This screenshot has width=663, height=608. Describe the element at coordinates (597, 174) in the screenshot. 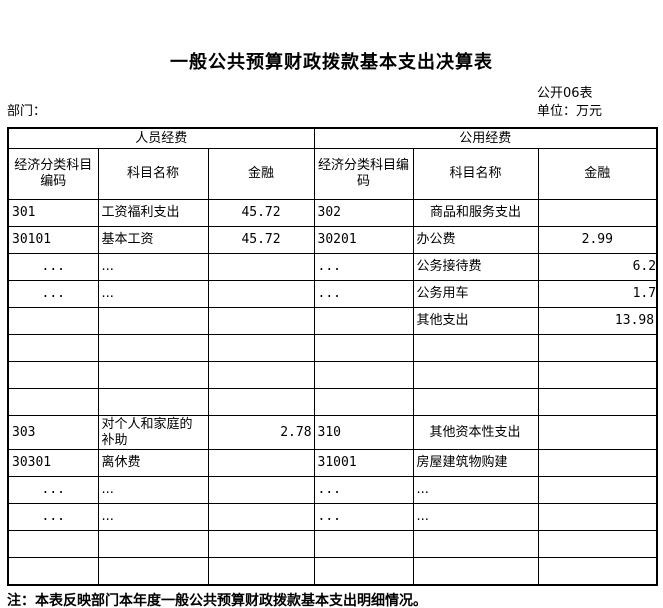

I see `column-header-amount-right: 金融` at that location.